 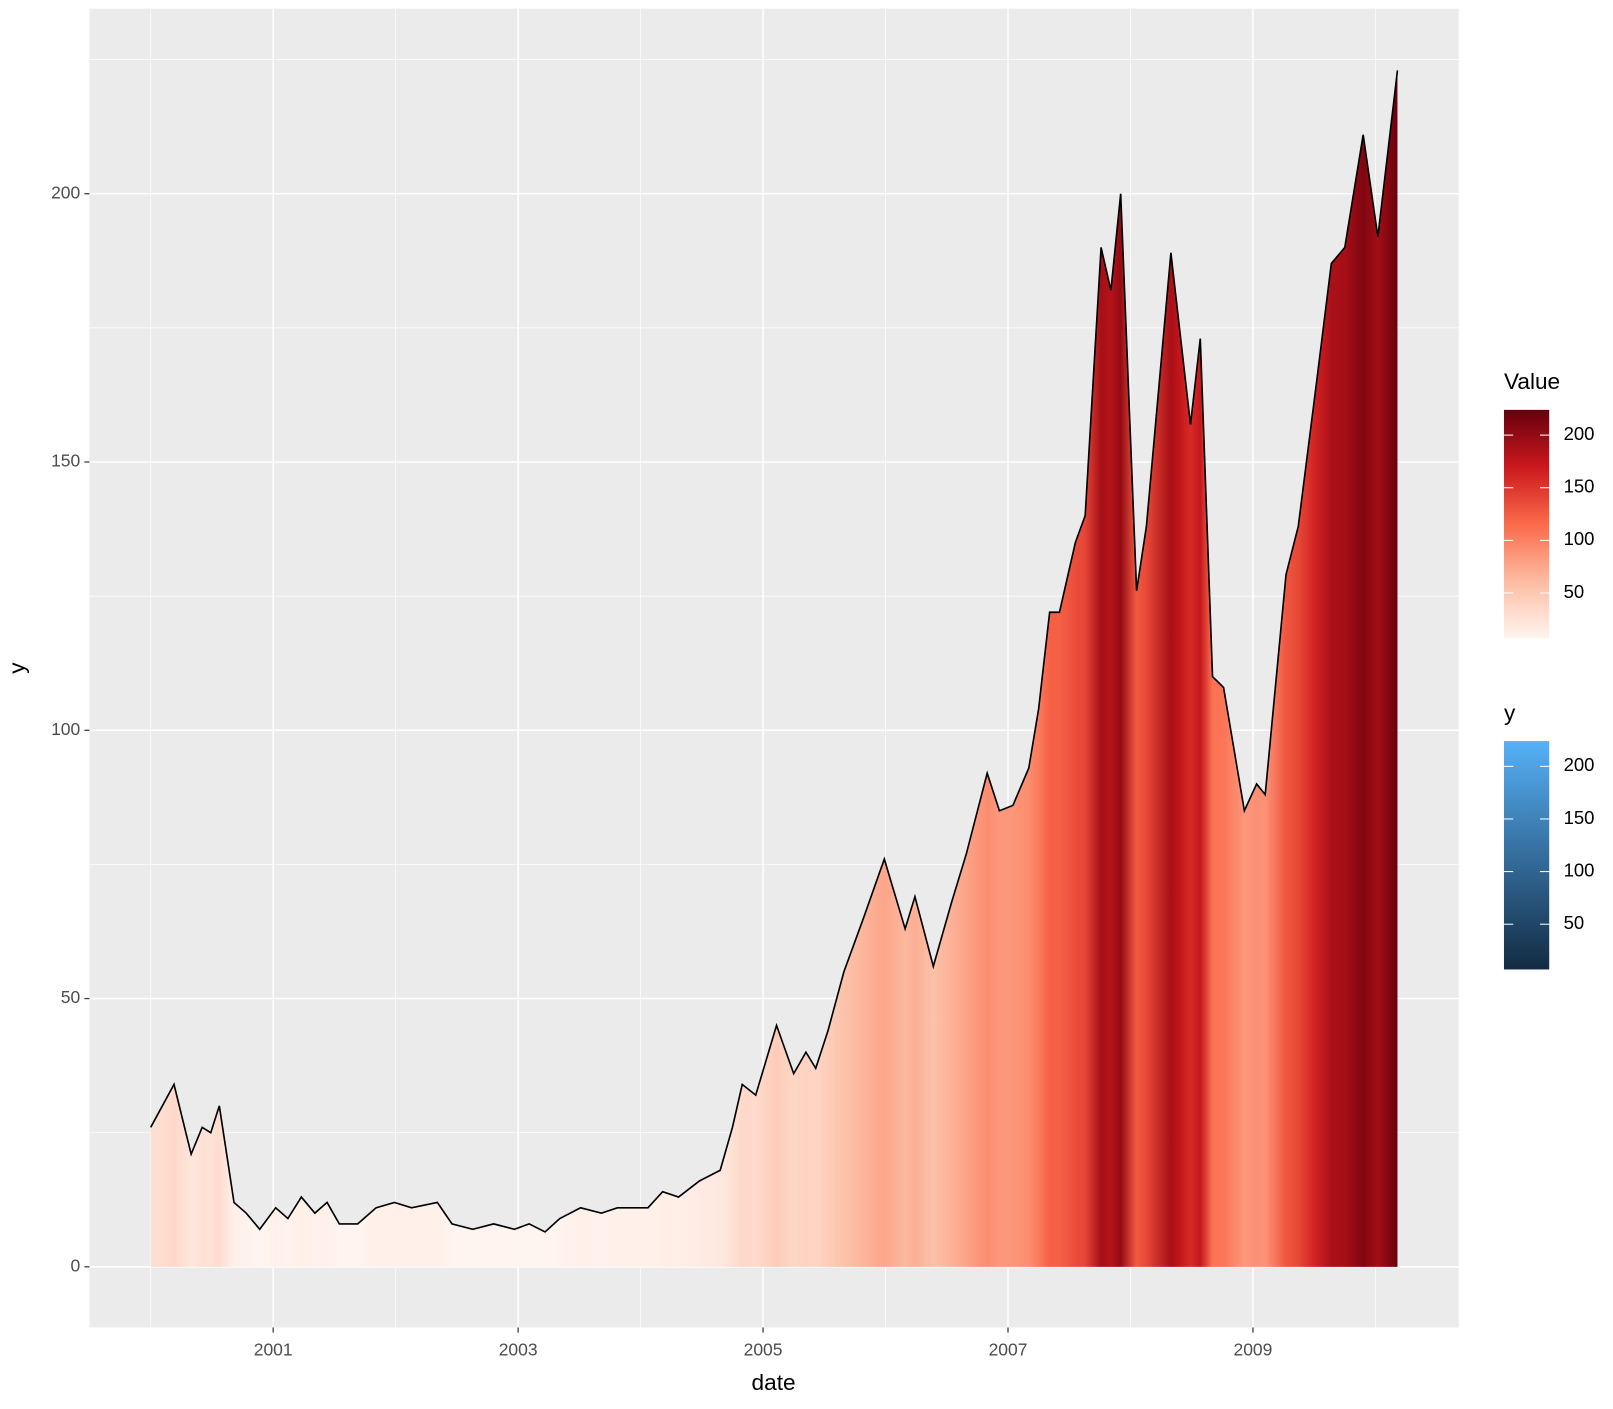 What do you see at coordinates (273, 1350) in the screenshot?
I see `x-tick-label: 2001` at bounding box center [273, 1350].